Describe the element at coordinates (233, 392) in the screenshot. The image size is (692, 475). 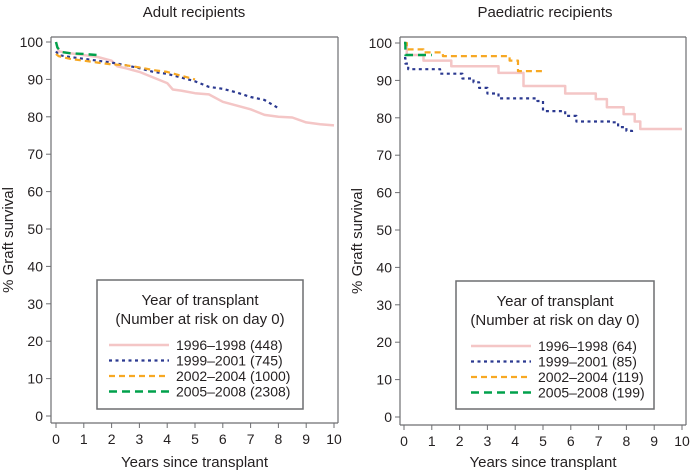
I see `legend-entry: 2005–2008 (2308)` at that location.